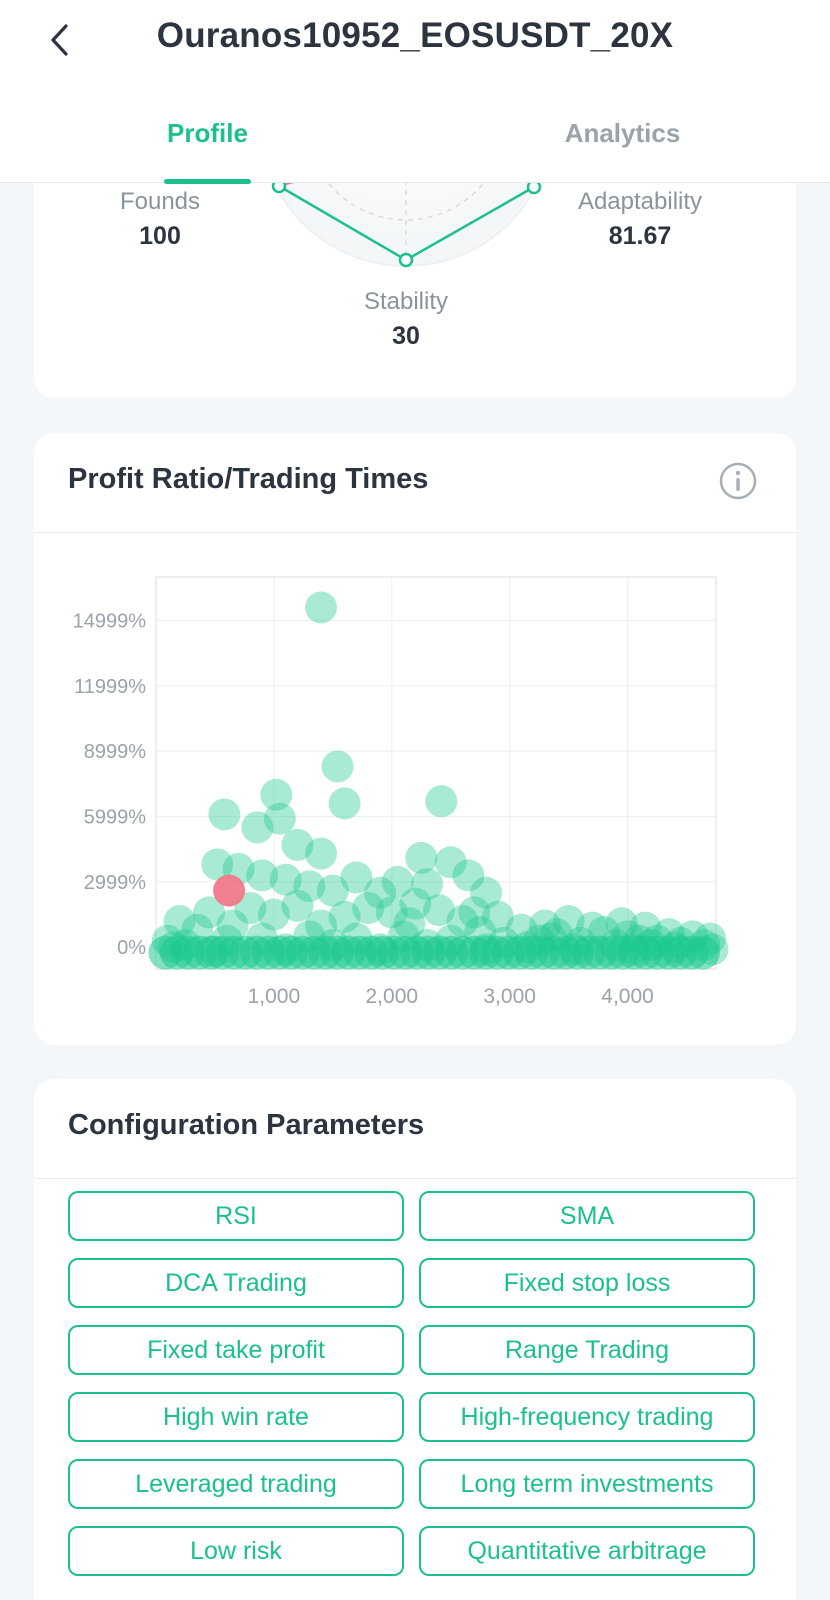 The height and width of the screenshot is (1600, 830). Describe the element at coordinates (587, 1484) in the screenshot. I see `chip-long-term-investments: Long term investments` at that location.